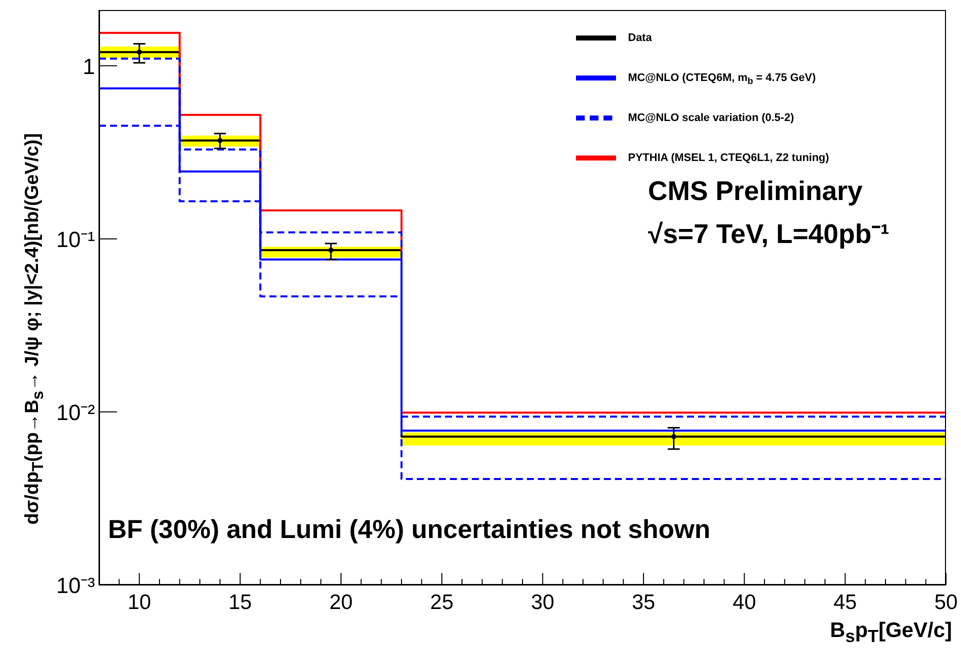 This screenshot has width=961, height=649. What do you see at coordinates (542, 602) in the screenshot?
I see `x-tick-label: 30` at bounding box center [542, 602].